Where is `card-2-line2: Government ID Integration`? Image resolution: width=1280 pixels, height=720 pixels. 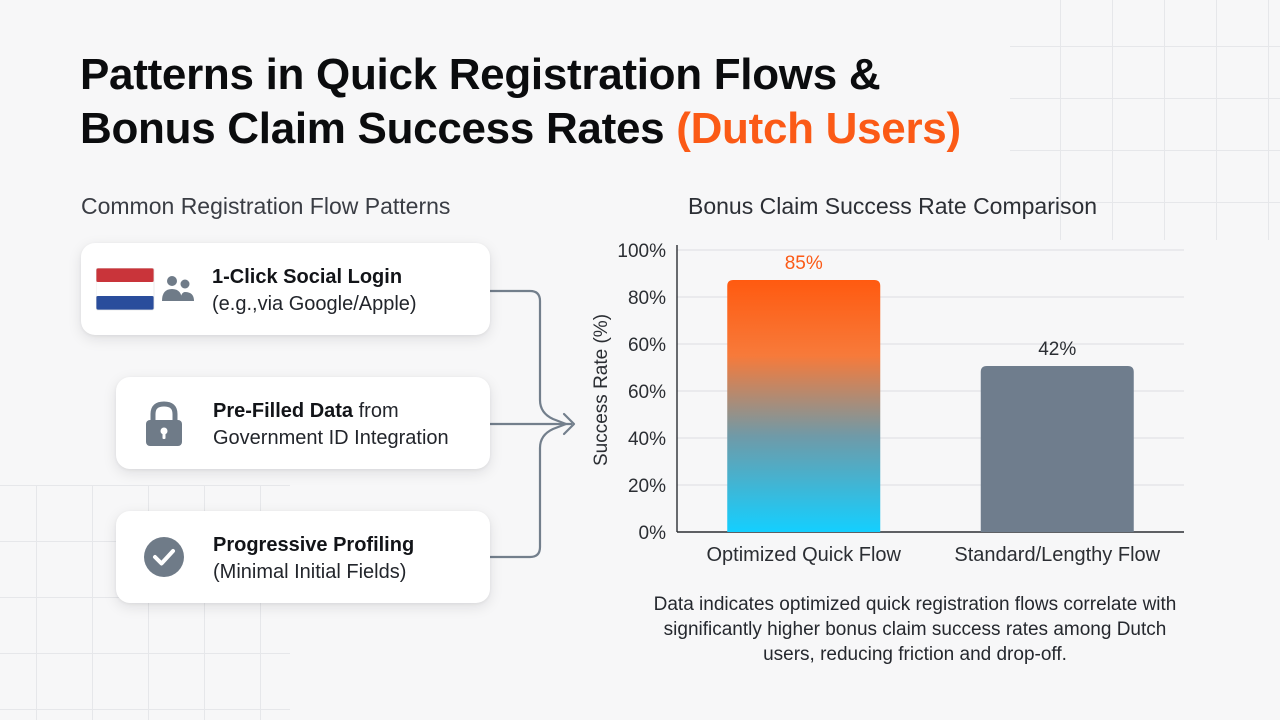 card-2-line2: Government ID Integration is located at coordinates (331, 438).